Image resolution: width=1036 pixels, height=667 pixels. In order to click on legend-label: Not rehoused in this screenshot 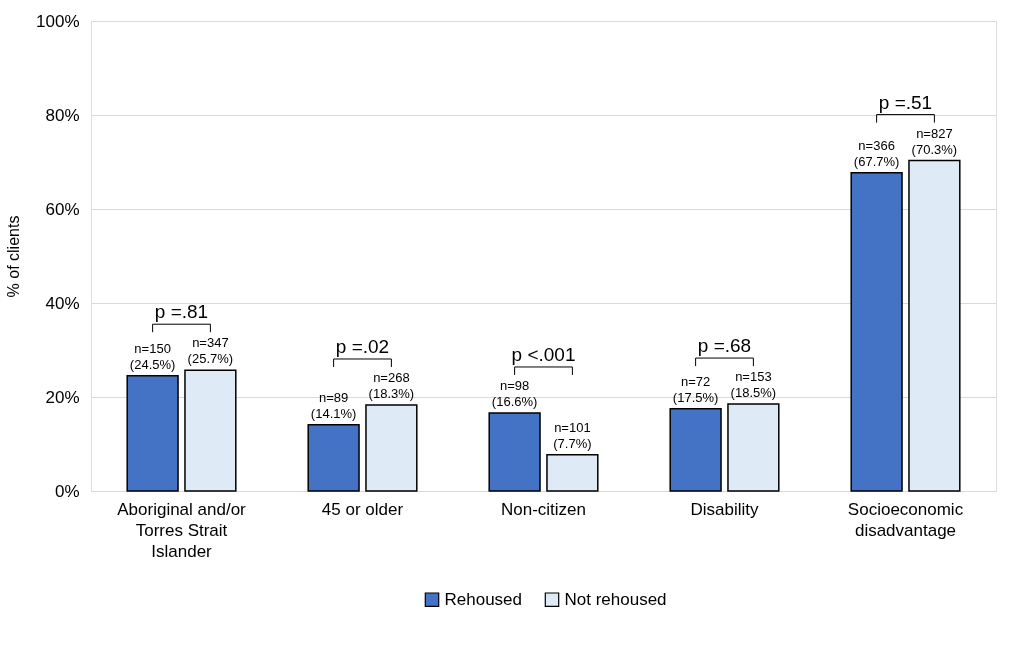, I will do `click(615, 599)`.